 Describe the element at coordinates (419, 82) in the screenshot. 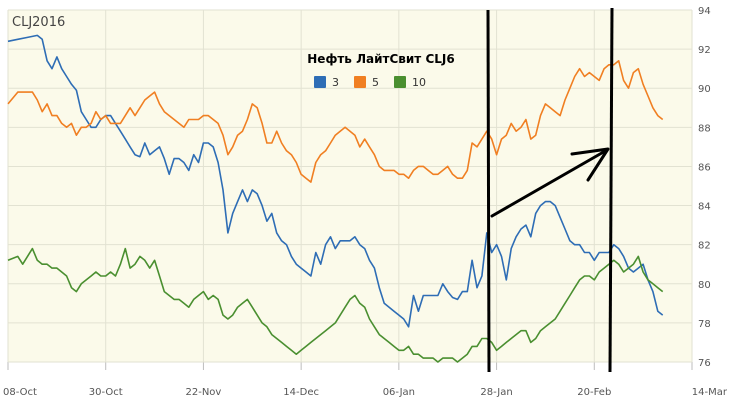

I see `legend-label-10: 10` at that location.